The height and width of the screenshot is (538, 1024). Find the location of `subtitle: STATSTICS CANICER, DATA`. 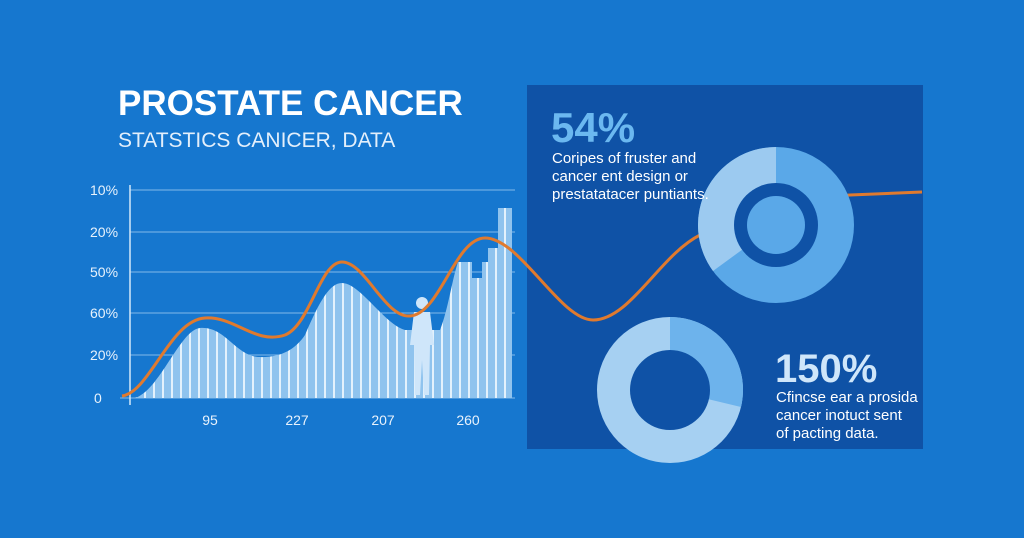

subtitle: STATSTICS CANICER, DATA is located at coordinates (256, 140).